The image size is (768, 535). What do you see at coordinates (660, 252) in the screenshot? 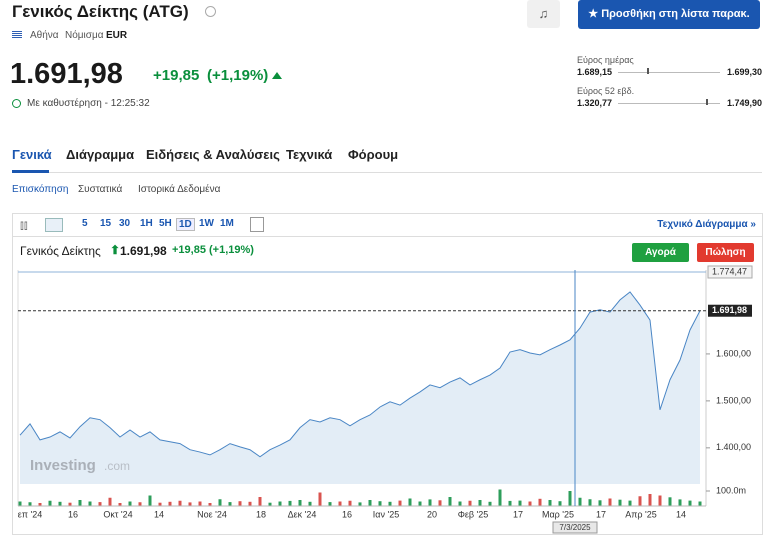
I see `buy-button: Αγορά` at bounding box center [660, 252].